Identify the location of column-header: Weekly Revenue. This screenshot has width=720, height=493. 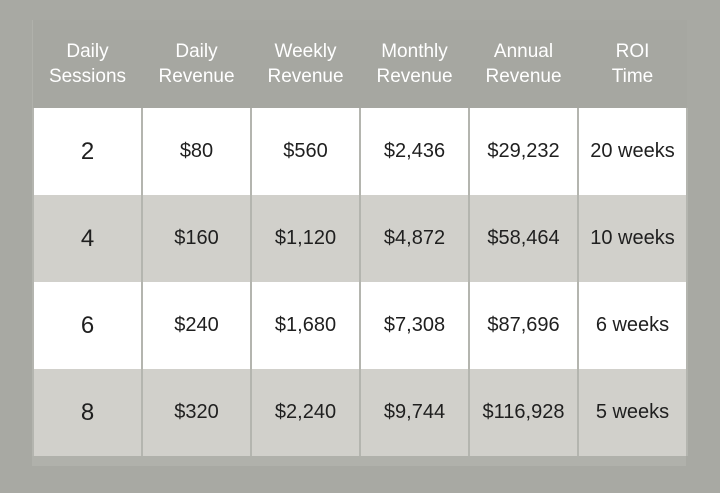
(305, 64).